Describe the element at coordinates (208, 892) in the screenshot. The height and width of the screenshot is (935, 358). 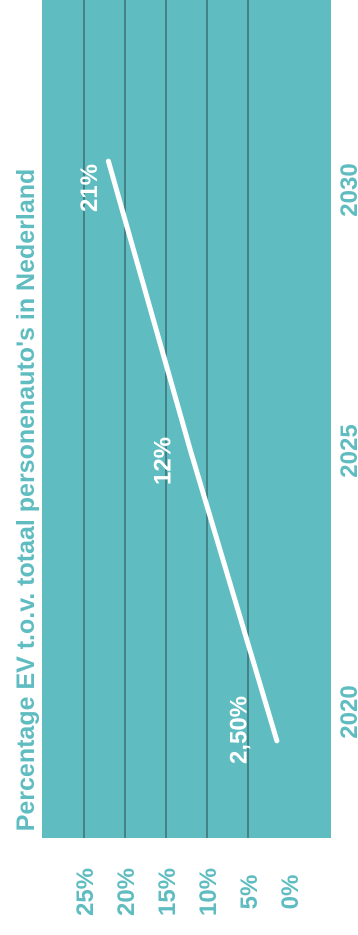
I see `y-tick-10: 10%` at that location.